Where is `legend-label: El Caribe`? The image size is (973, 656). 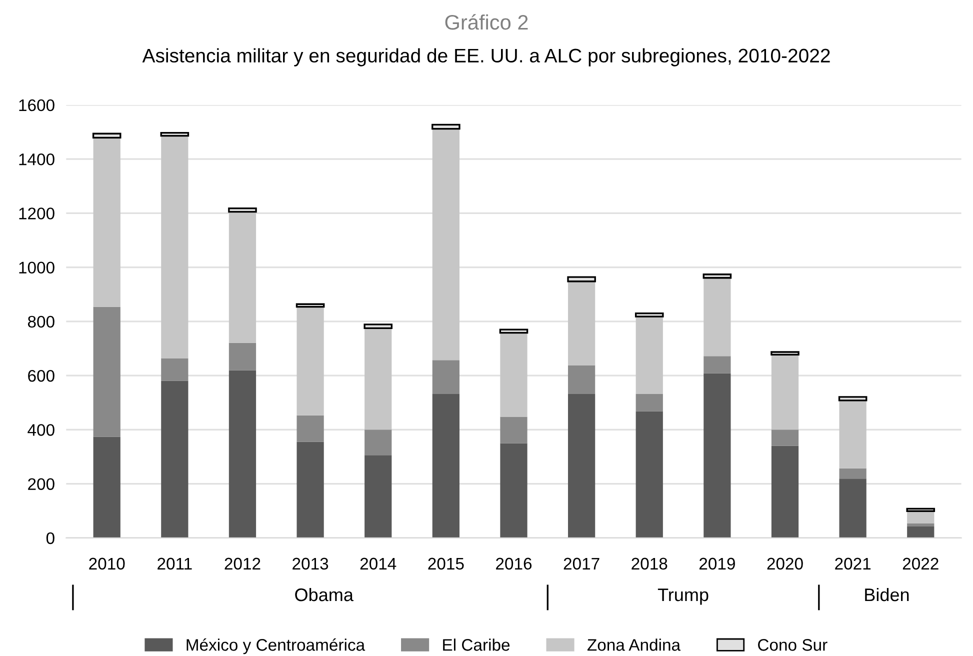 legend-label: El Caribe is located at coordinates (476, 644).